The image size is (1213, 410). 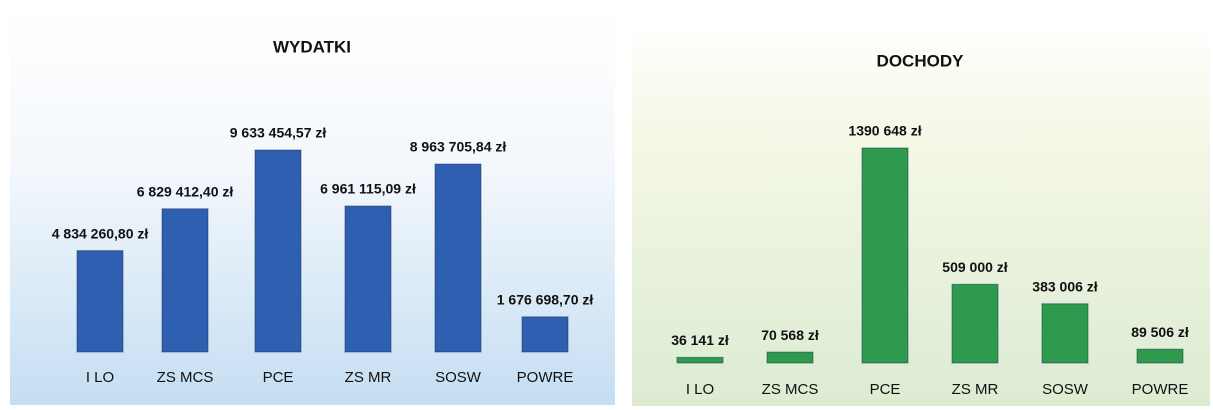 What do you see at coordinates (790, 335) in the screenshot?
I see `value-label: 70 568 zł` at bounding box center [790, 335].